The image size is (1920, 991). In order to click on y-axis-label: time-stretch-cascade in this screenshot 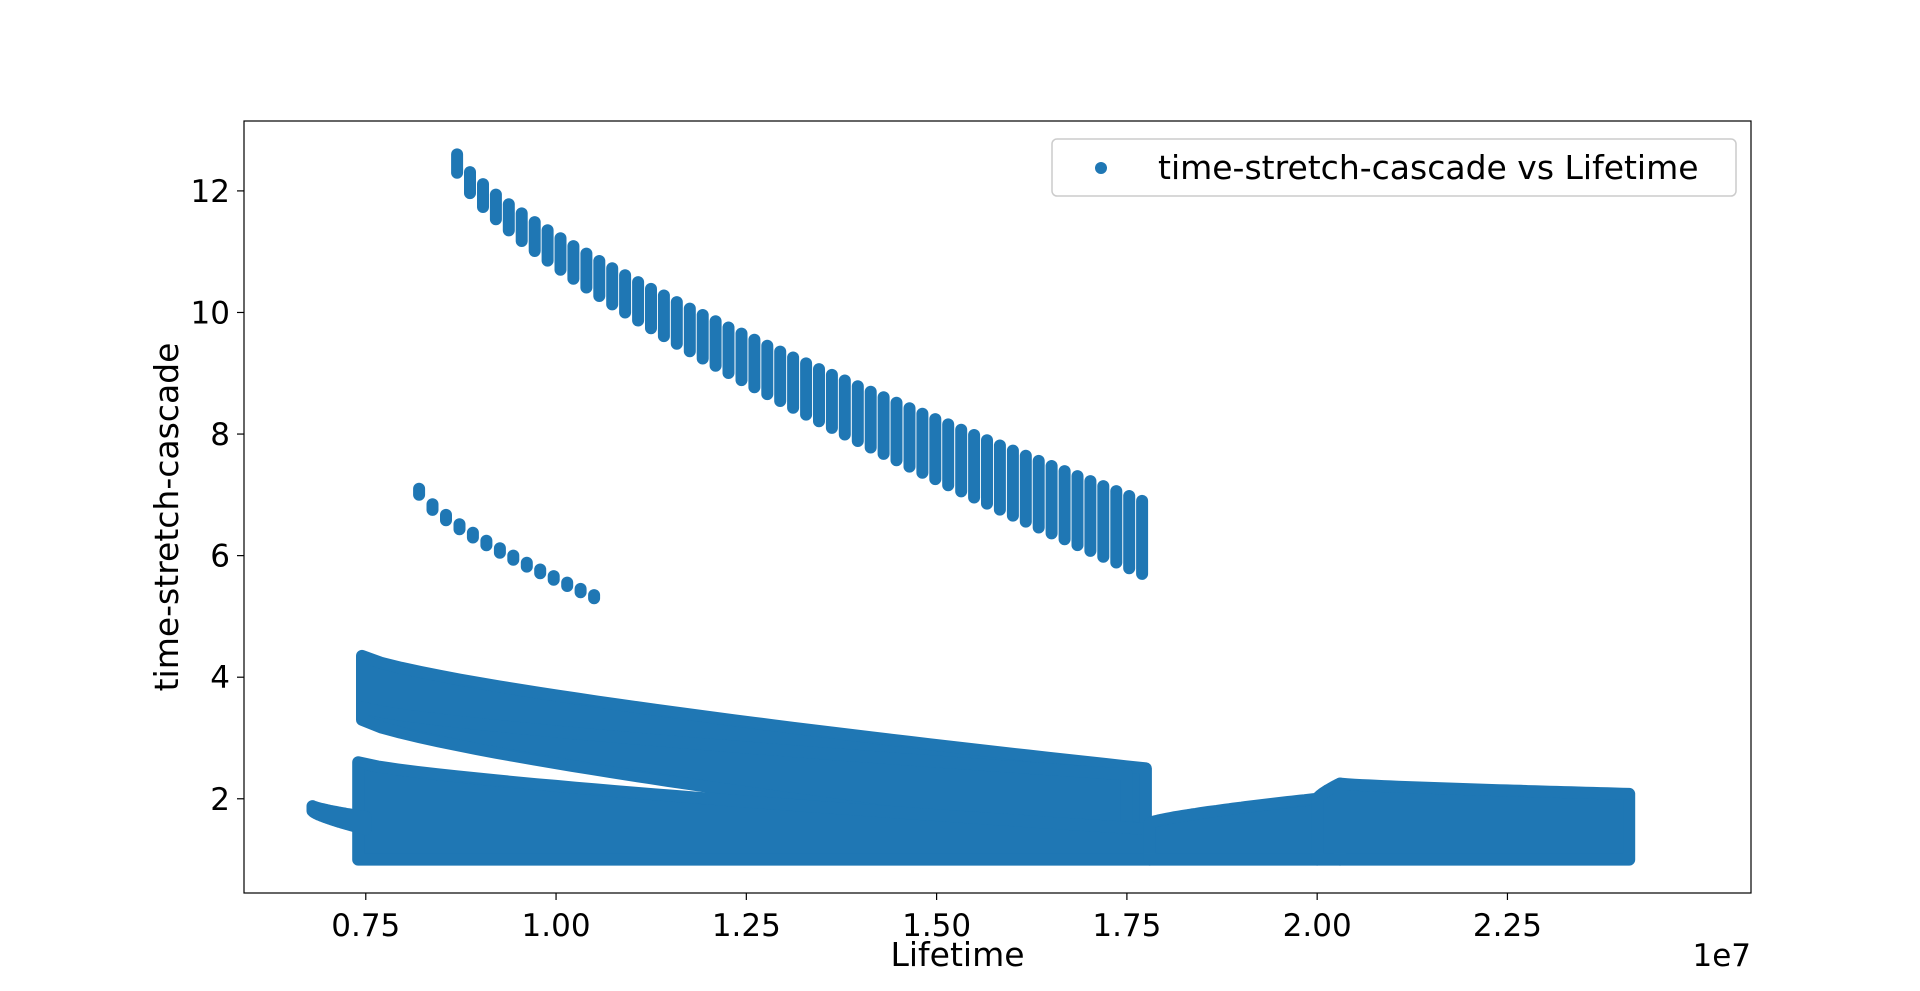, I will do `click(166, 517)`.